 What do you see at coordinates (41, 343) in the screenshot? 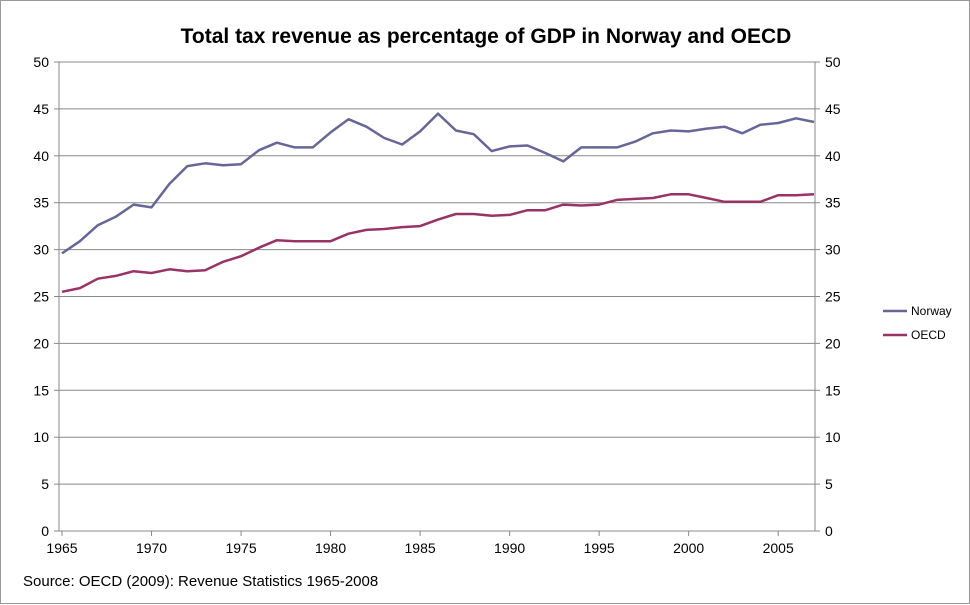
I see `y-tick-label-left: 20` at bounding box center [41, 343].